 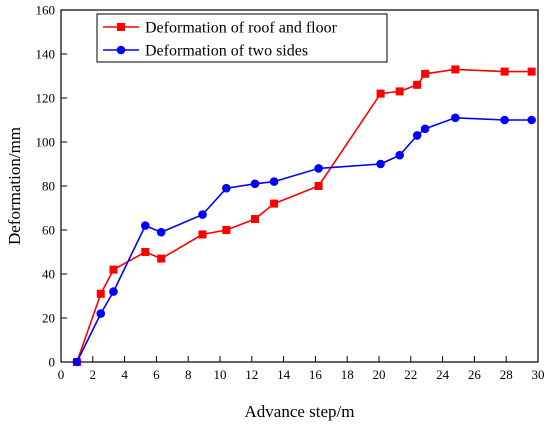 What do you see at coordinates (61, 374) in the screenshot?
I see `x-tick-label: 0` at bounding box center [61, 374].